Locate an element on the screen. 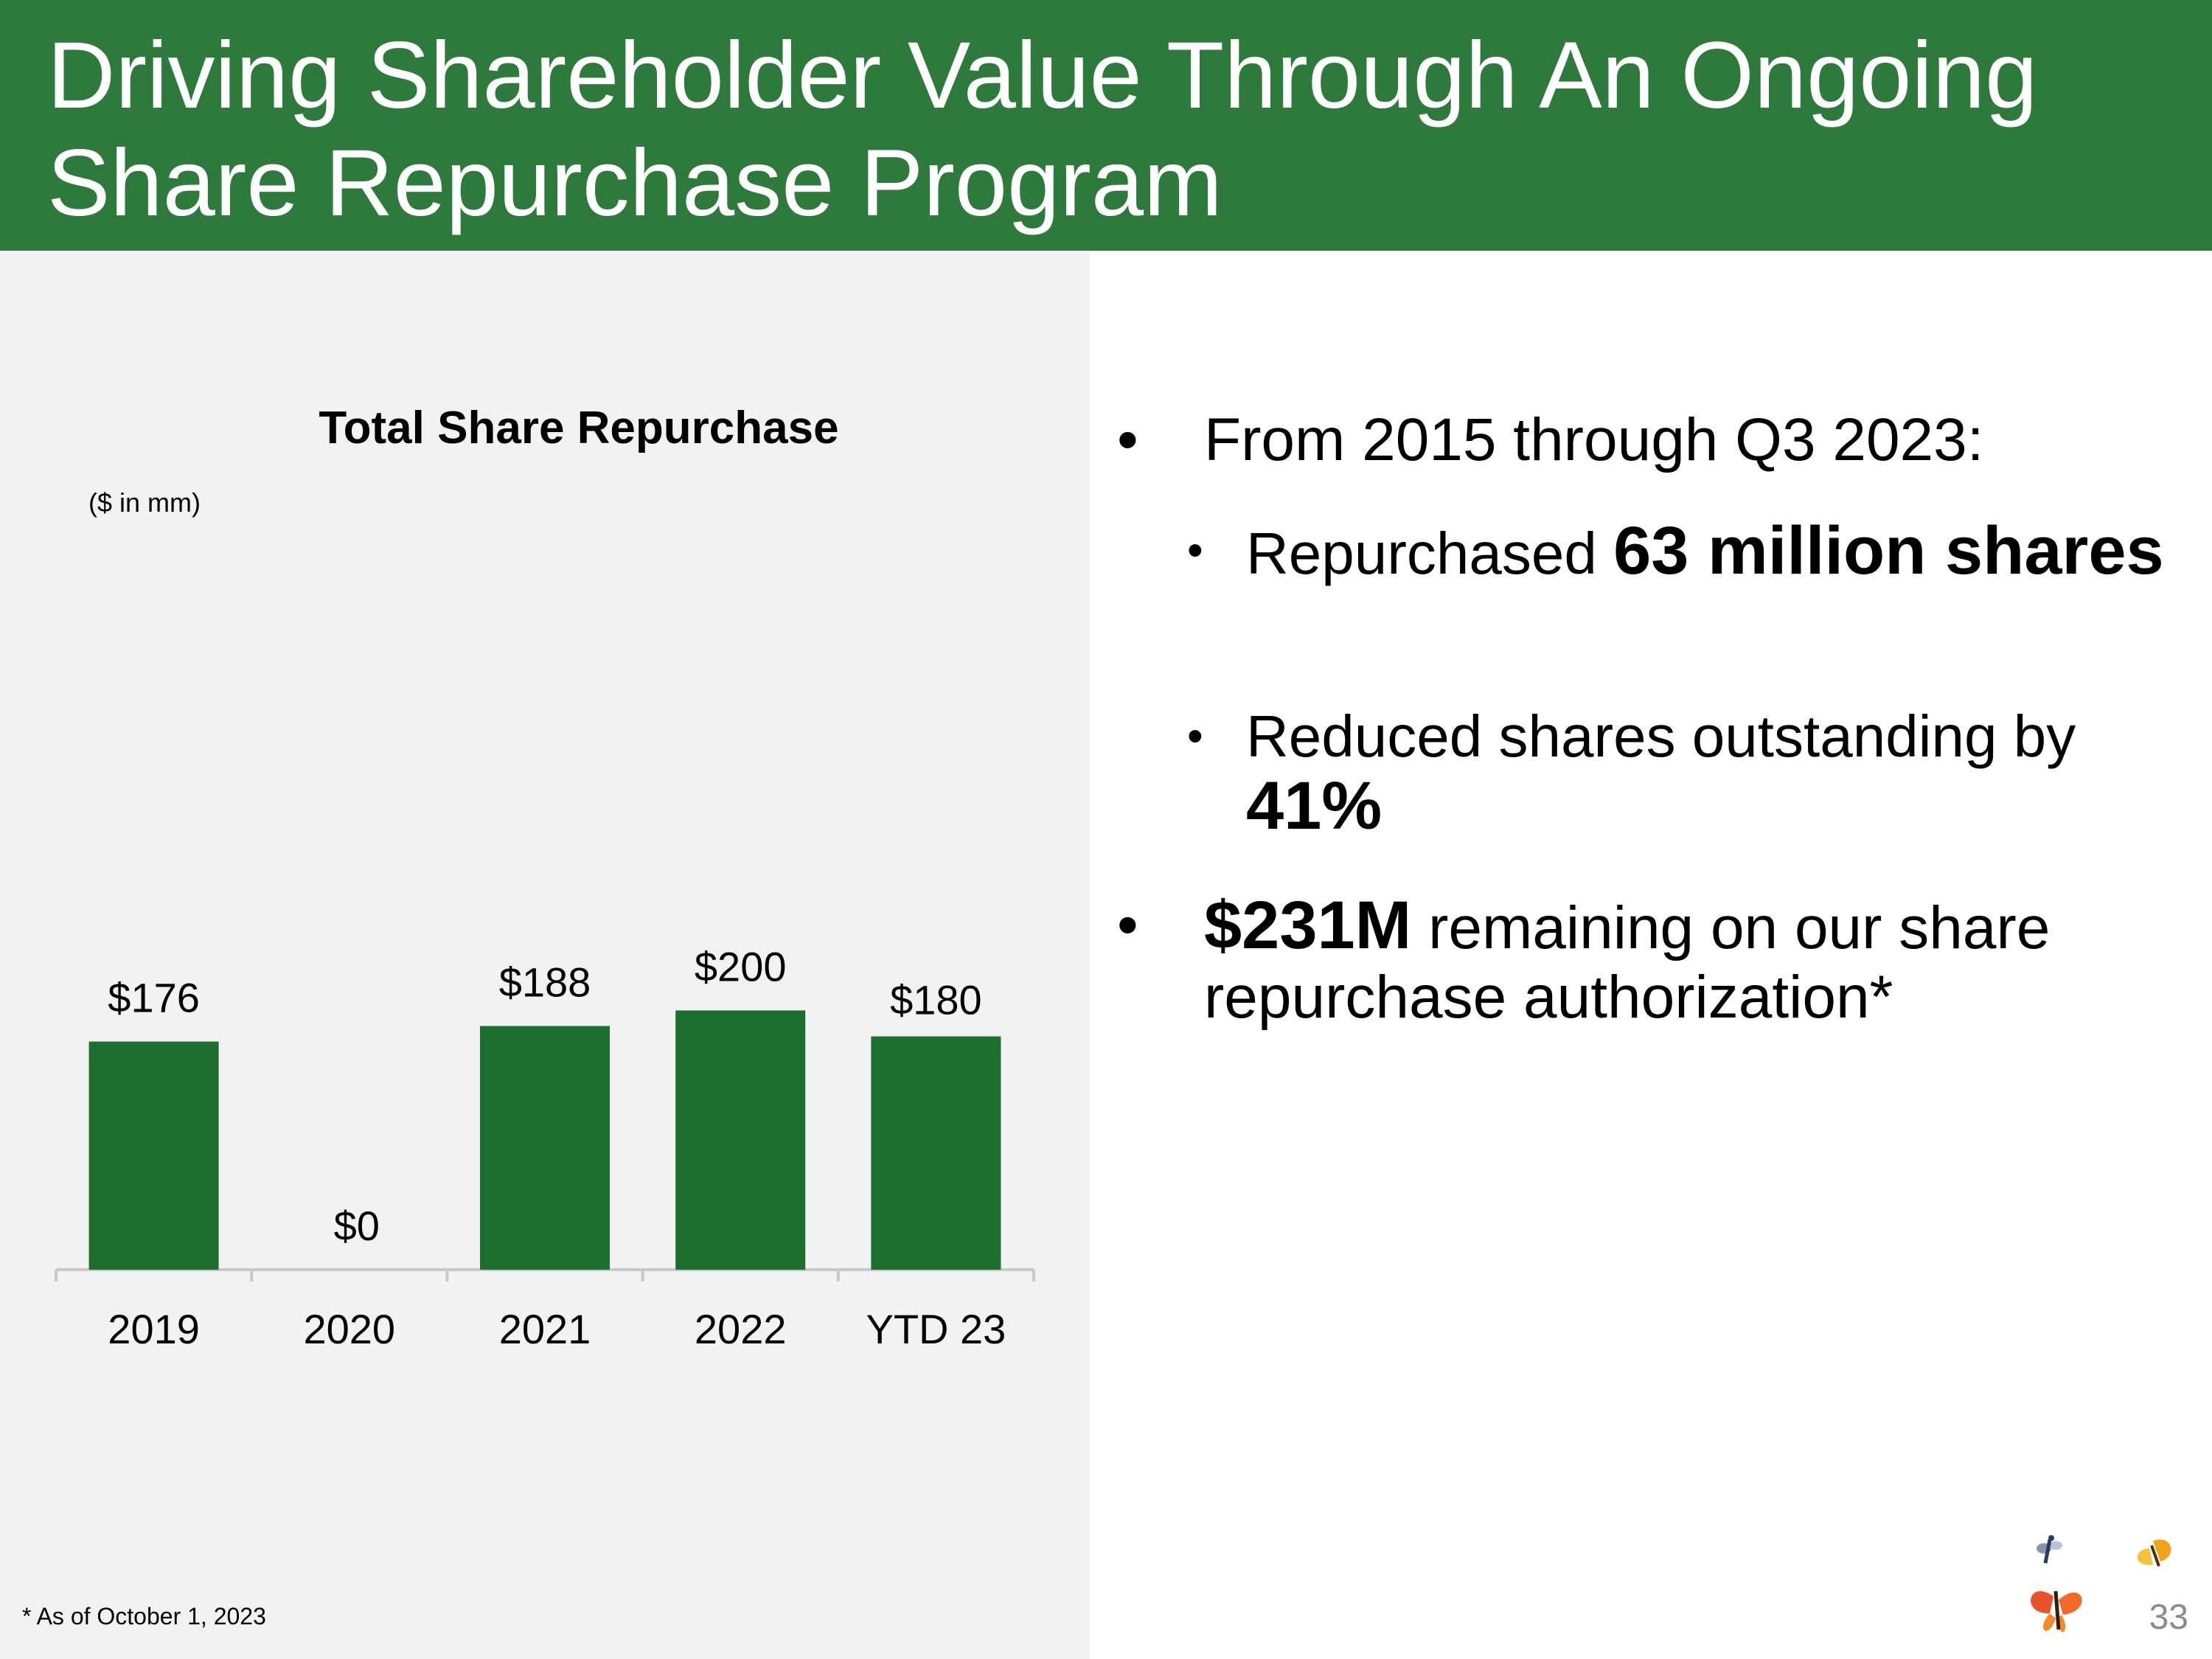 The height and width of the screenshot is (1659, 2212). footnote: * As of October 1, 2023 is located at coordinates (144, 1616).